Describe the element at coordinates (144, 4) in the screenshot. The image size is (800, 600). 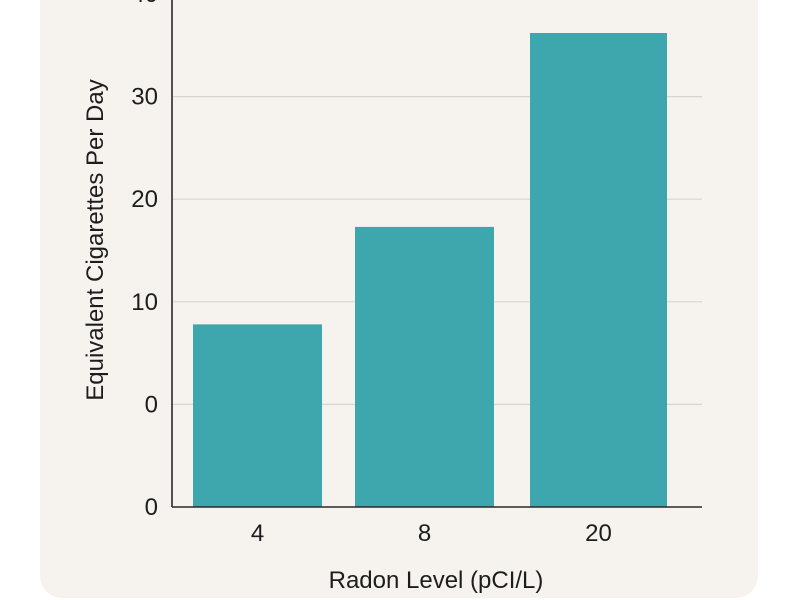
I see `y-tick-label: 40` at that location.